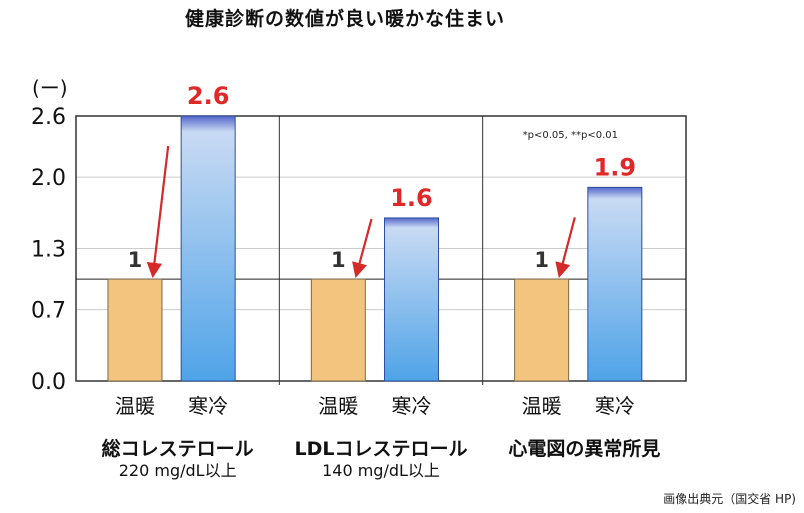 The height and width of the screenshot is (513, 804). I want to click on group-title: 総コレステロール, so click(178, 448).